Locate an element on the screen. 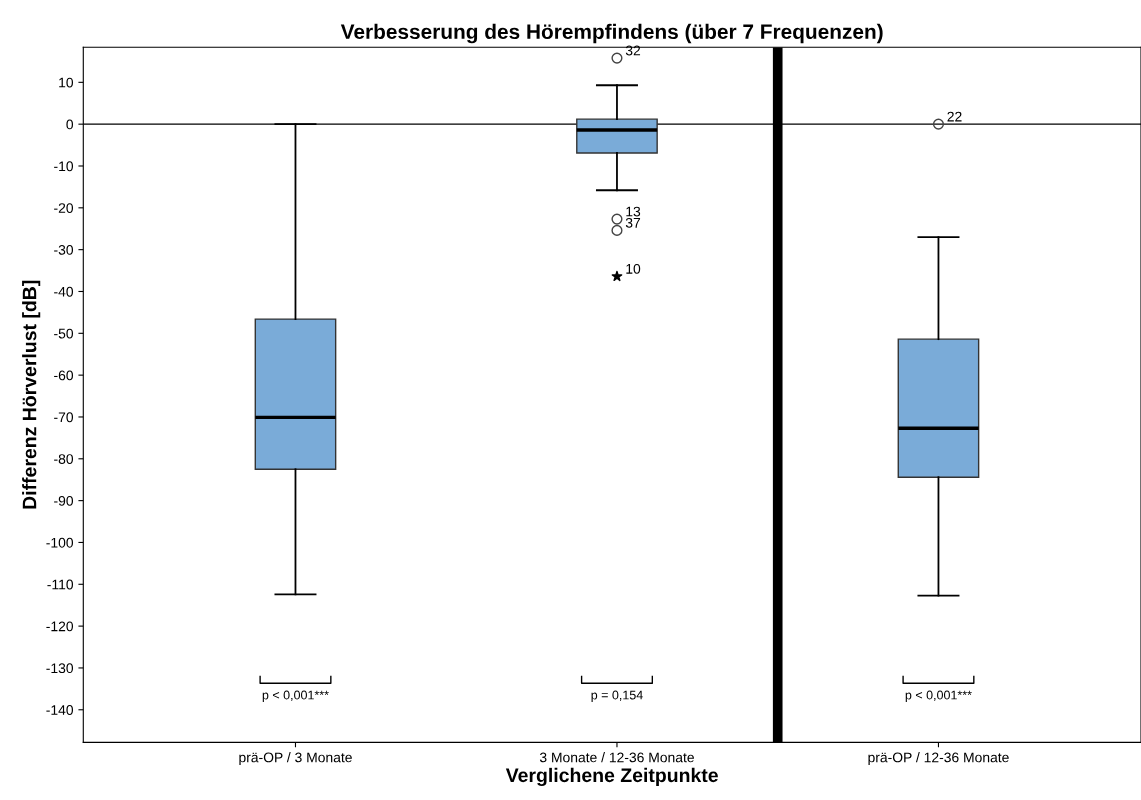 This screenshot has width=1141, height=800. y-tick-label: -10 is located at coordinates (64, 166).